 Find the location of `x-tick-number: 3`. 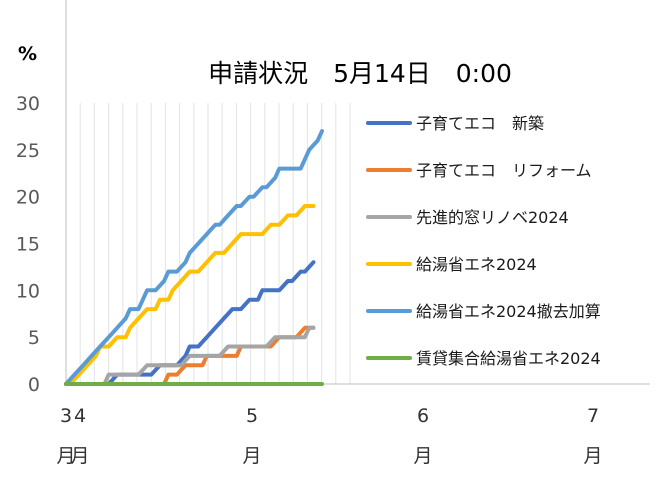

x-tick-number: 3 is located at coordinates (66, 416).